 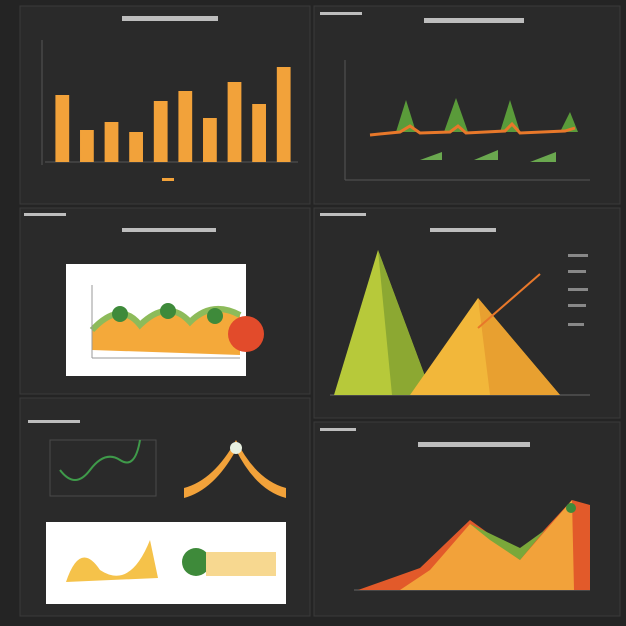 I want to click on small-charts, so click(x=166, y=521).